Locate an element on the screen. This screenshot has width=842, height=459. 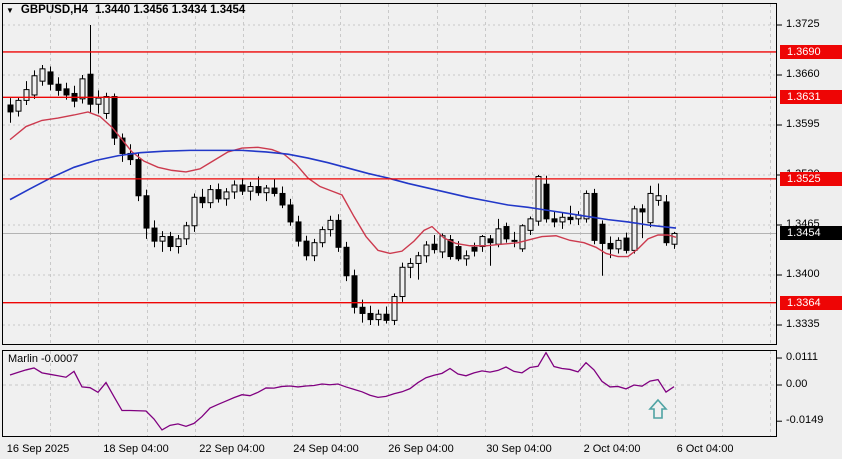
symbol-period-label: GBPUSD,H4 is located at coordinates (54, 10).